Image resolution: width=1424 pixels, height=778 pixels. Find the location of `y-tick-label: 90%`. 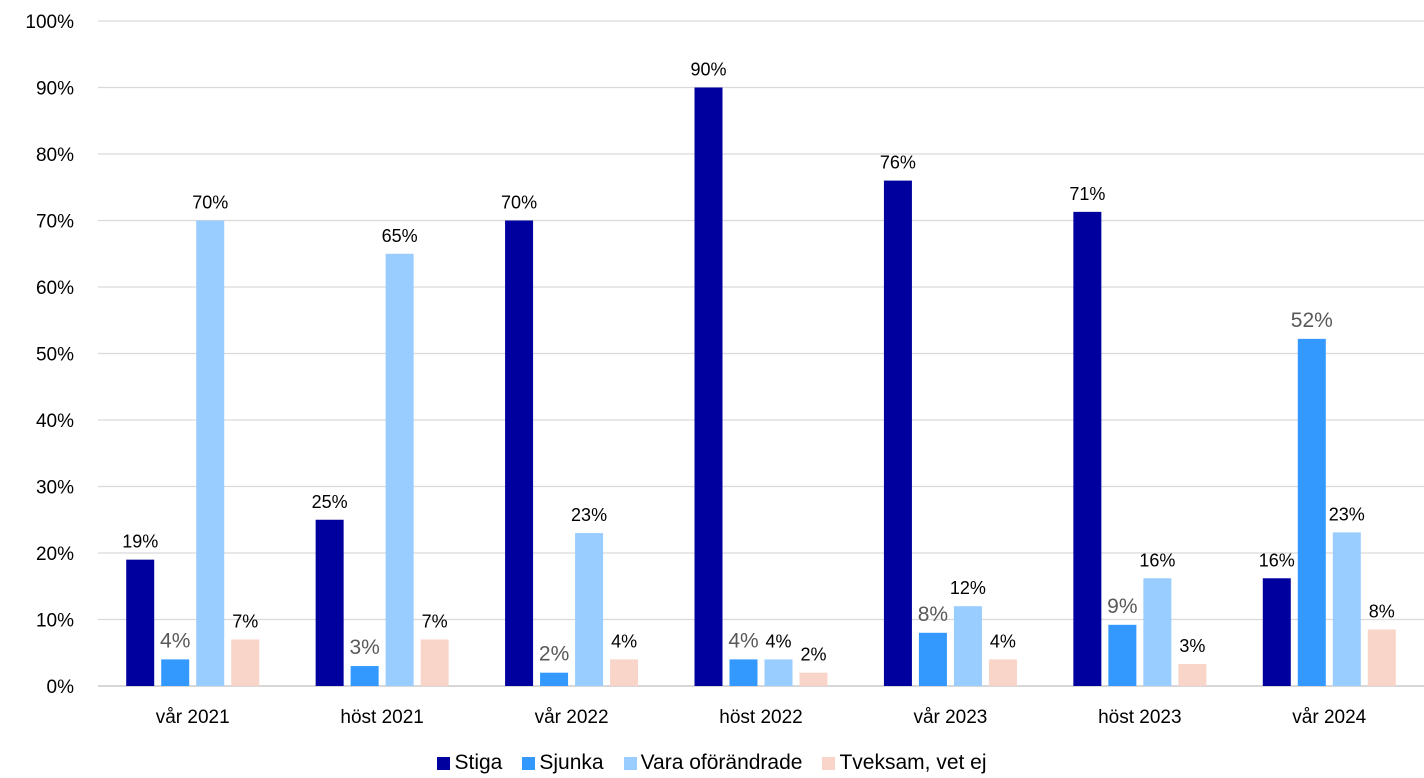

y-tick-label: 90% is located at coordinates (55, 89).